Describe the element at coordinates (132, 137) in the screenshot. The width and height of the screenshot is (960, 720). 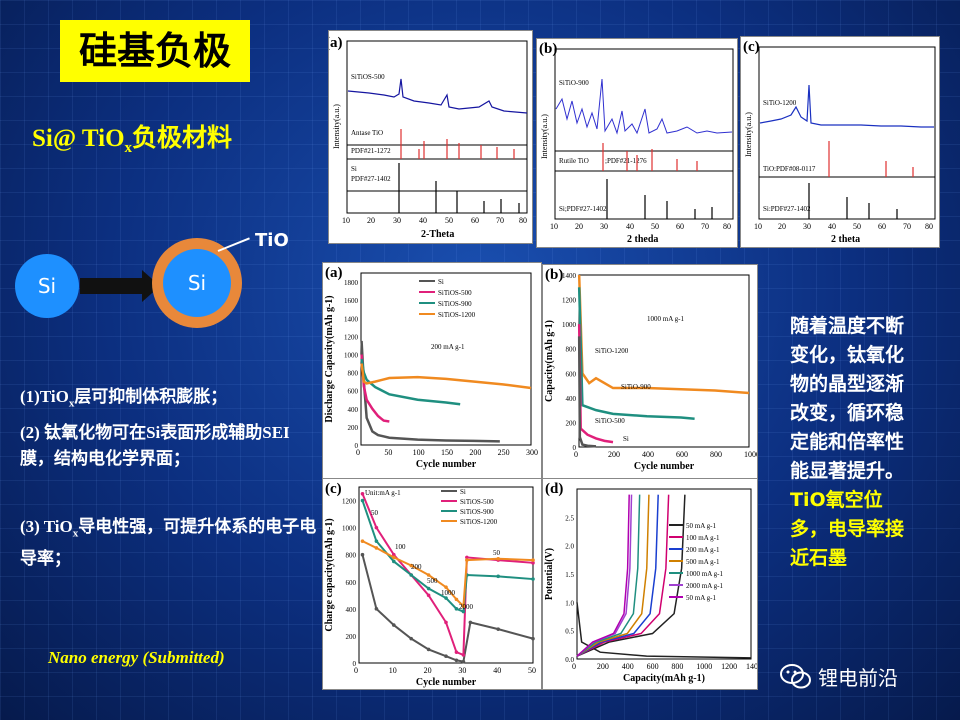
I see `subtitle: Si@ TiOx负极材料` at that location.